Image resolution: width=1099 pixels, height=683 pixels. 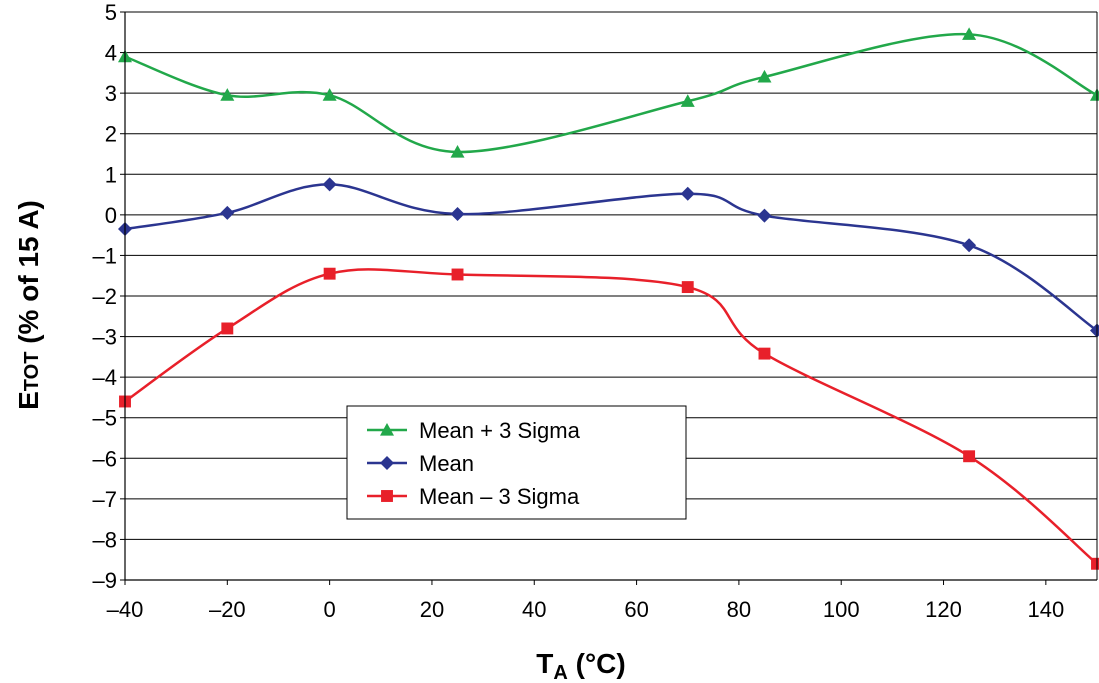 I want to click on x-axis-title-unit: (°C), so click(x=597, y=663).